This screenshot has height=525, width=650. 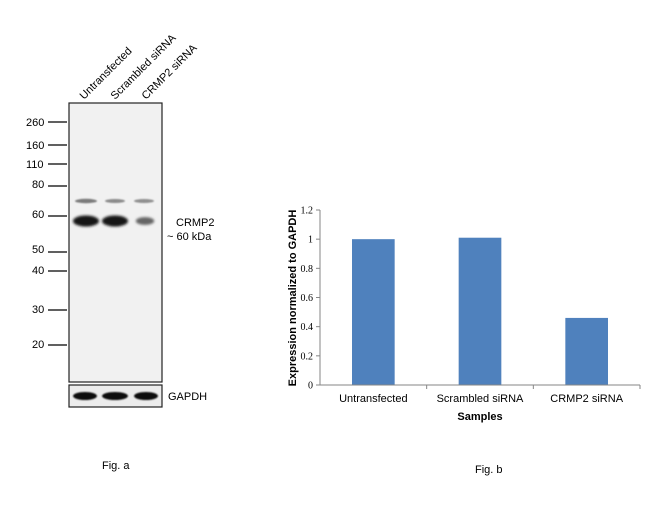 I want to click on marker-label-50: 50, so click(x=38, y=250).